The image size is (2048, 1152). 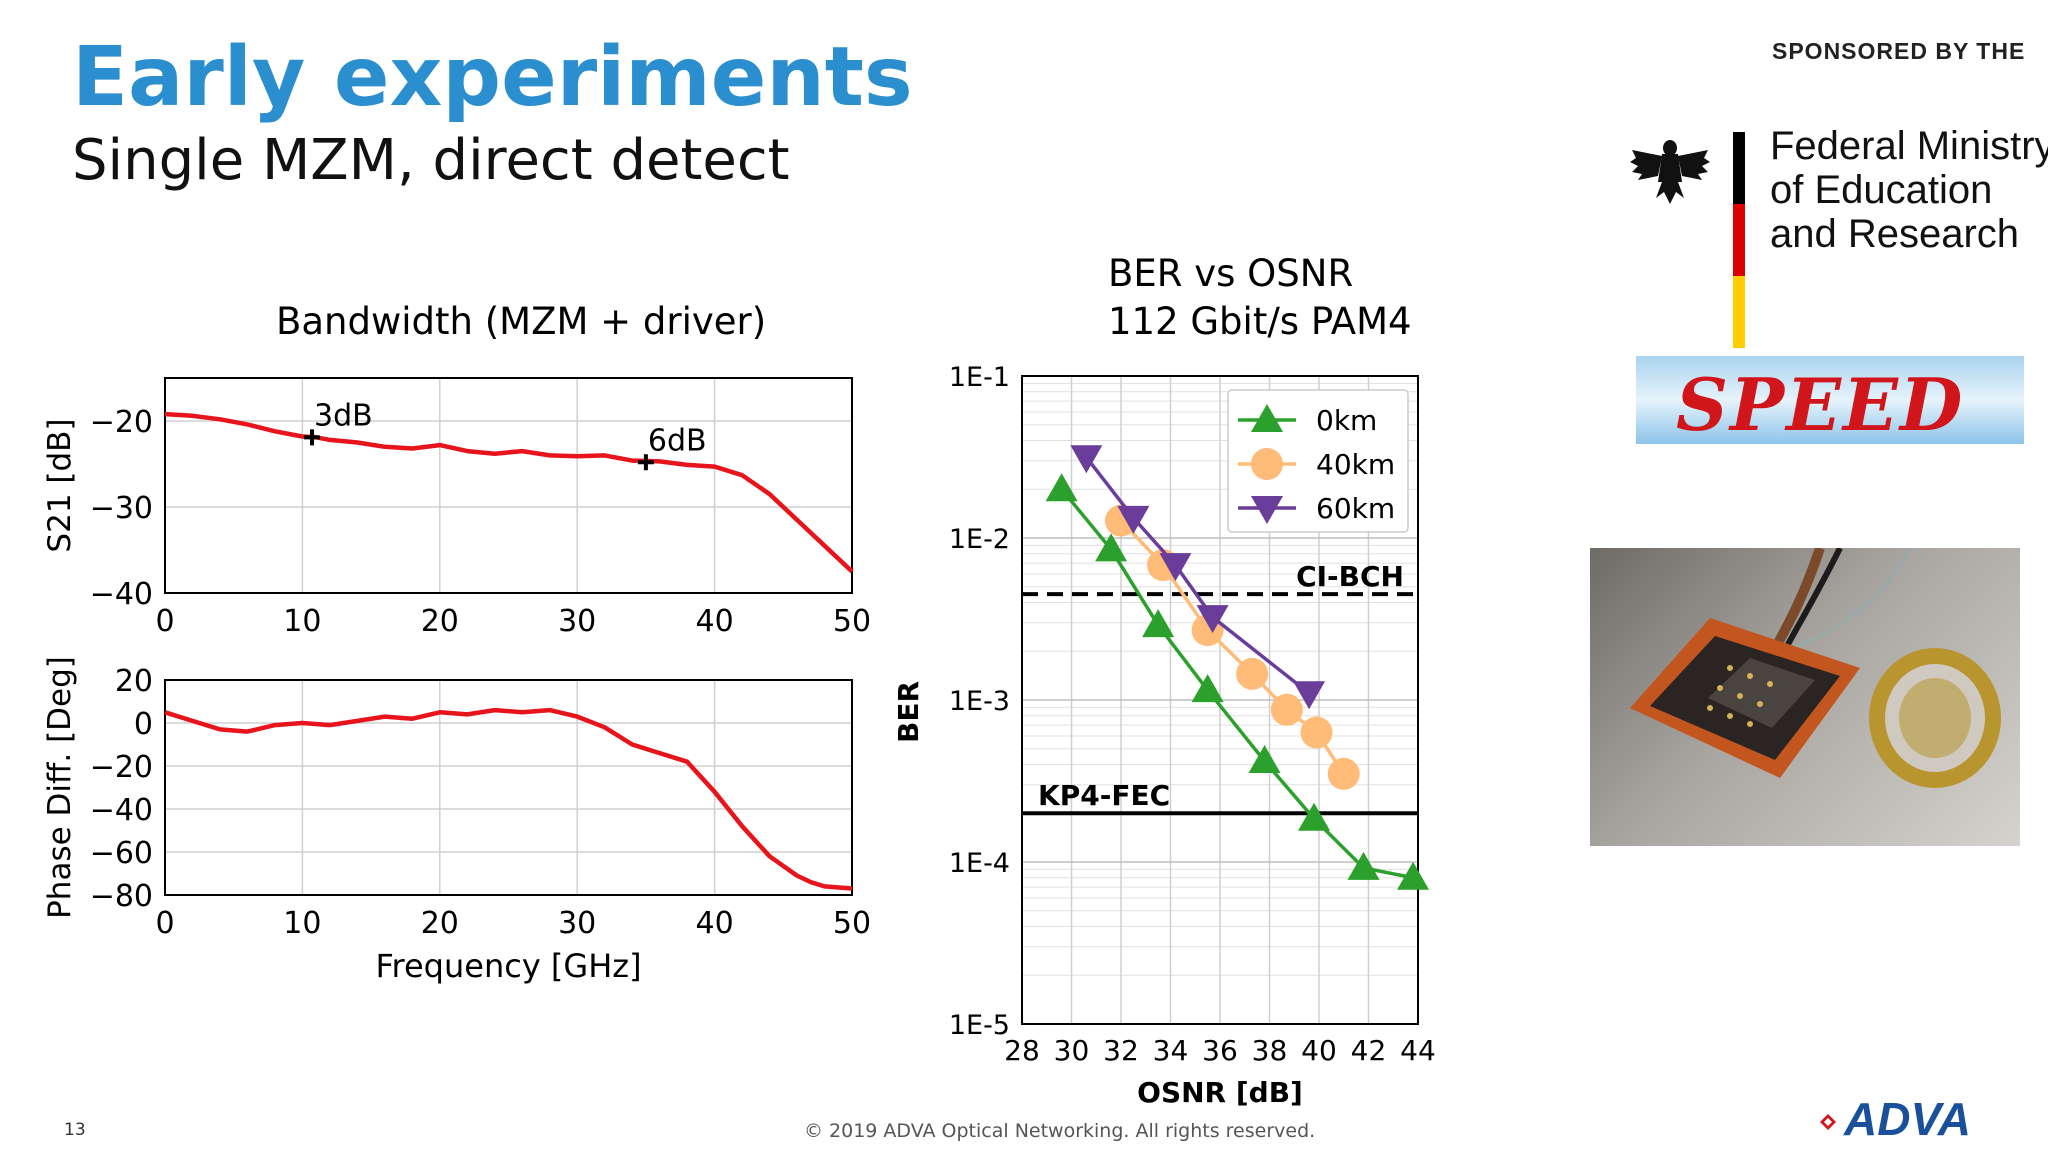 What do you see at coordinates (1355, 464) in the screenshot?
I see `legend-label: 40km` at bounding box center [1355, 464].